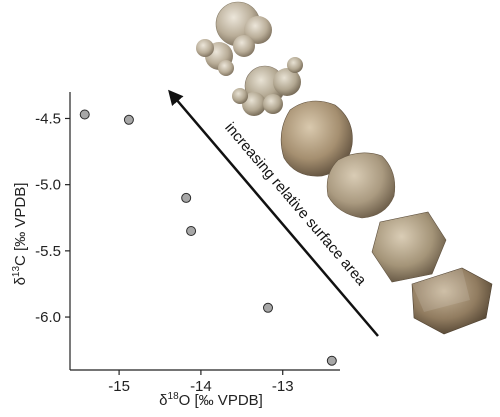 This screenshot has height=417, width=500. Describe the element at coordinates (119, 386) in the screenshot. I see `x-tick-label: -15` at that location.